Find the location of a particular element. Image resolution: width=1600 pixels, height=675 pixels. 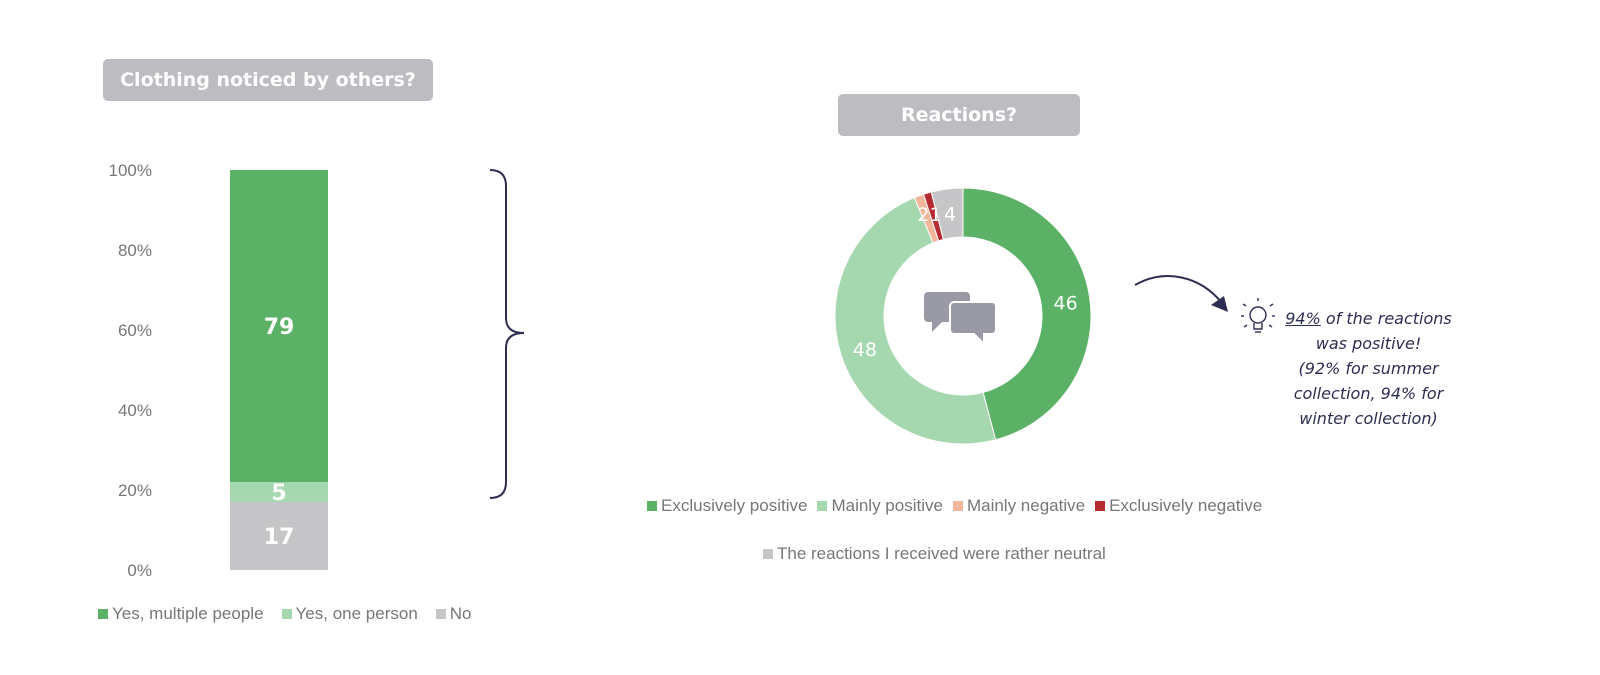

donut-chart: 46 48 421 is located at coordinates (963, 316).